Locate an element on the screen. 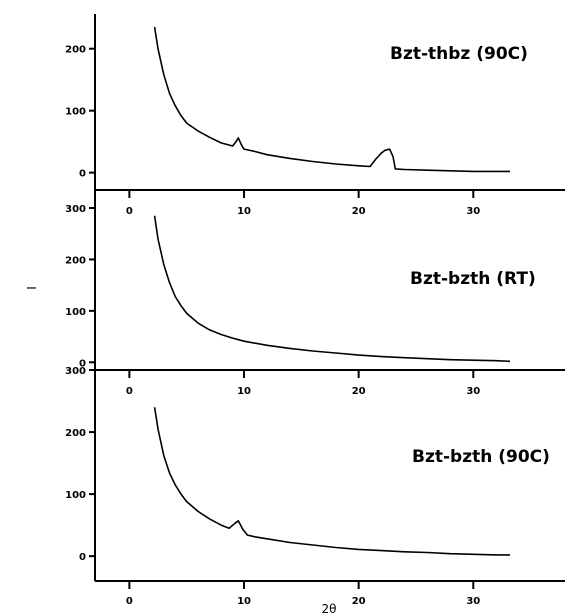  x-axis-title: 2θ is located at coordinates (329, 609).